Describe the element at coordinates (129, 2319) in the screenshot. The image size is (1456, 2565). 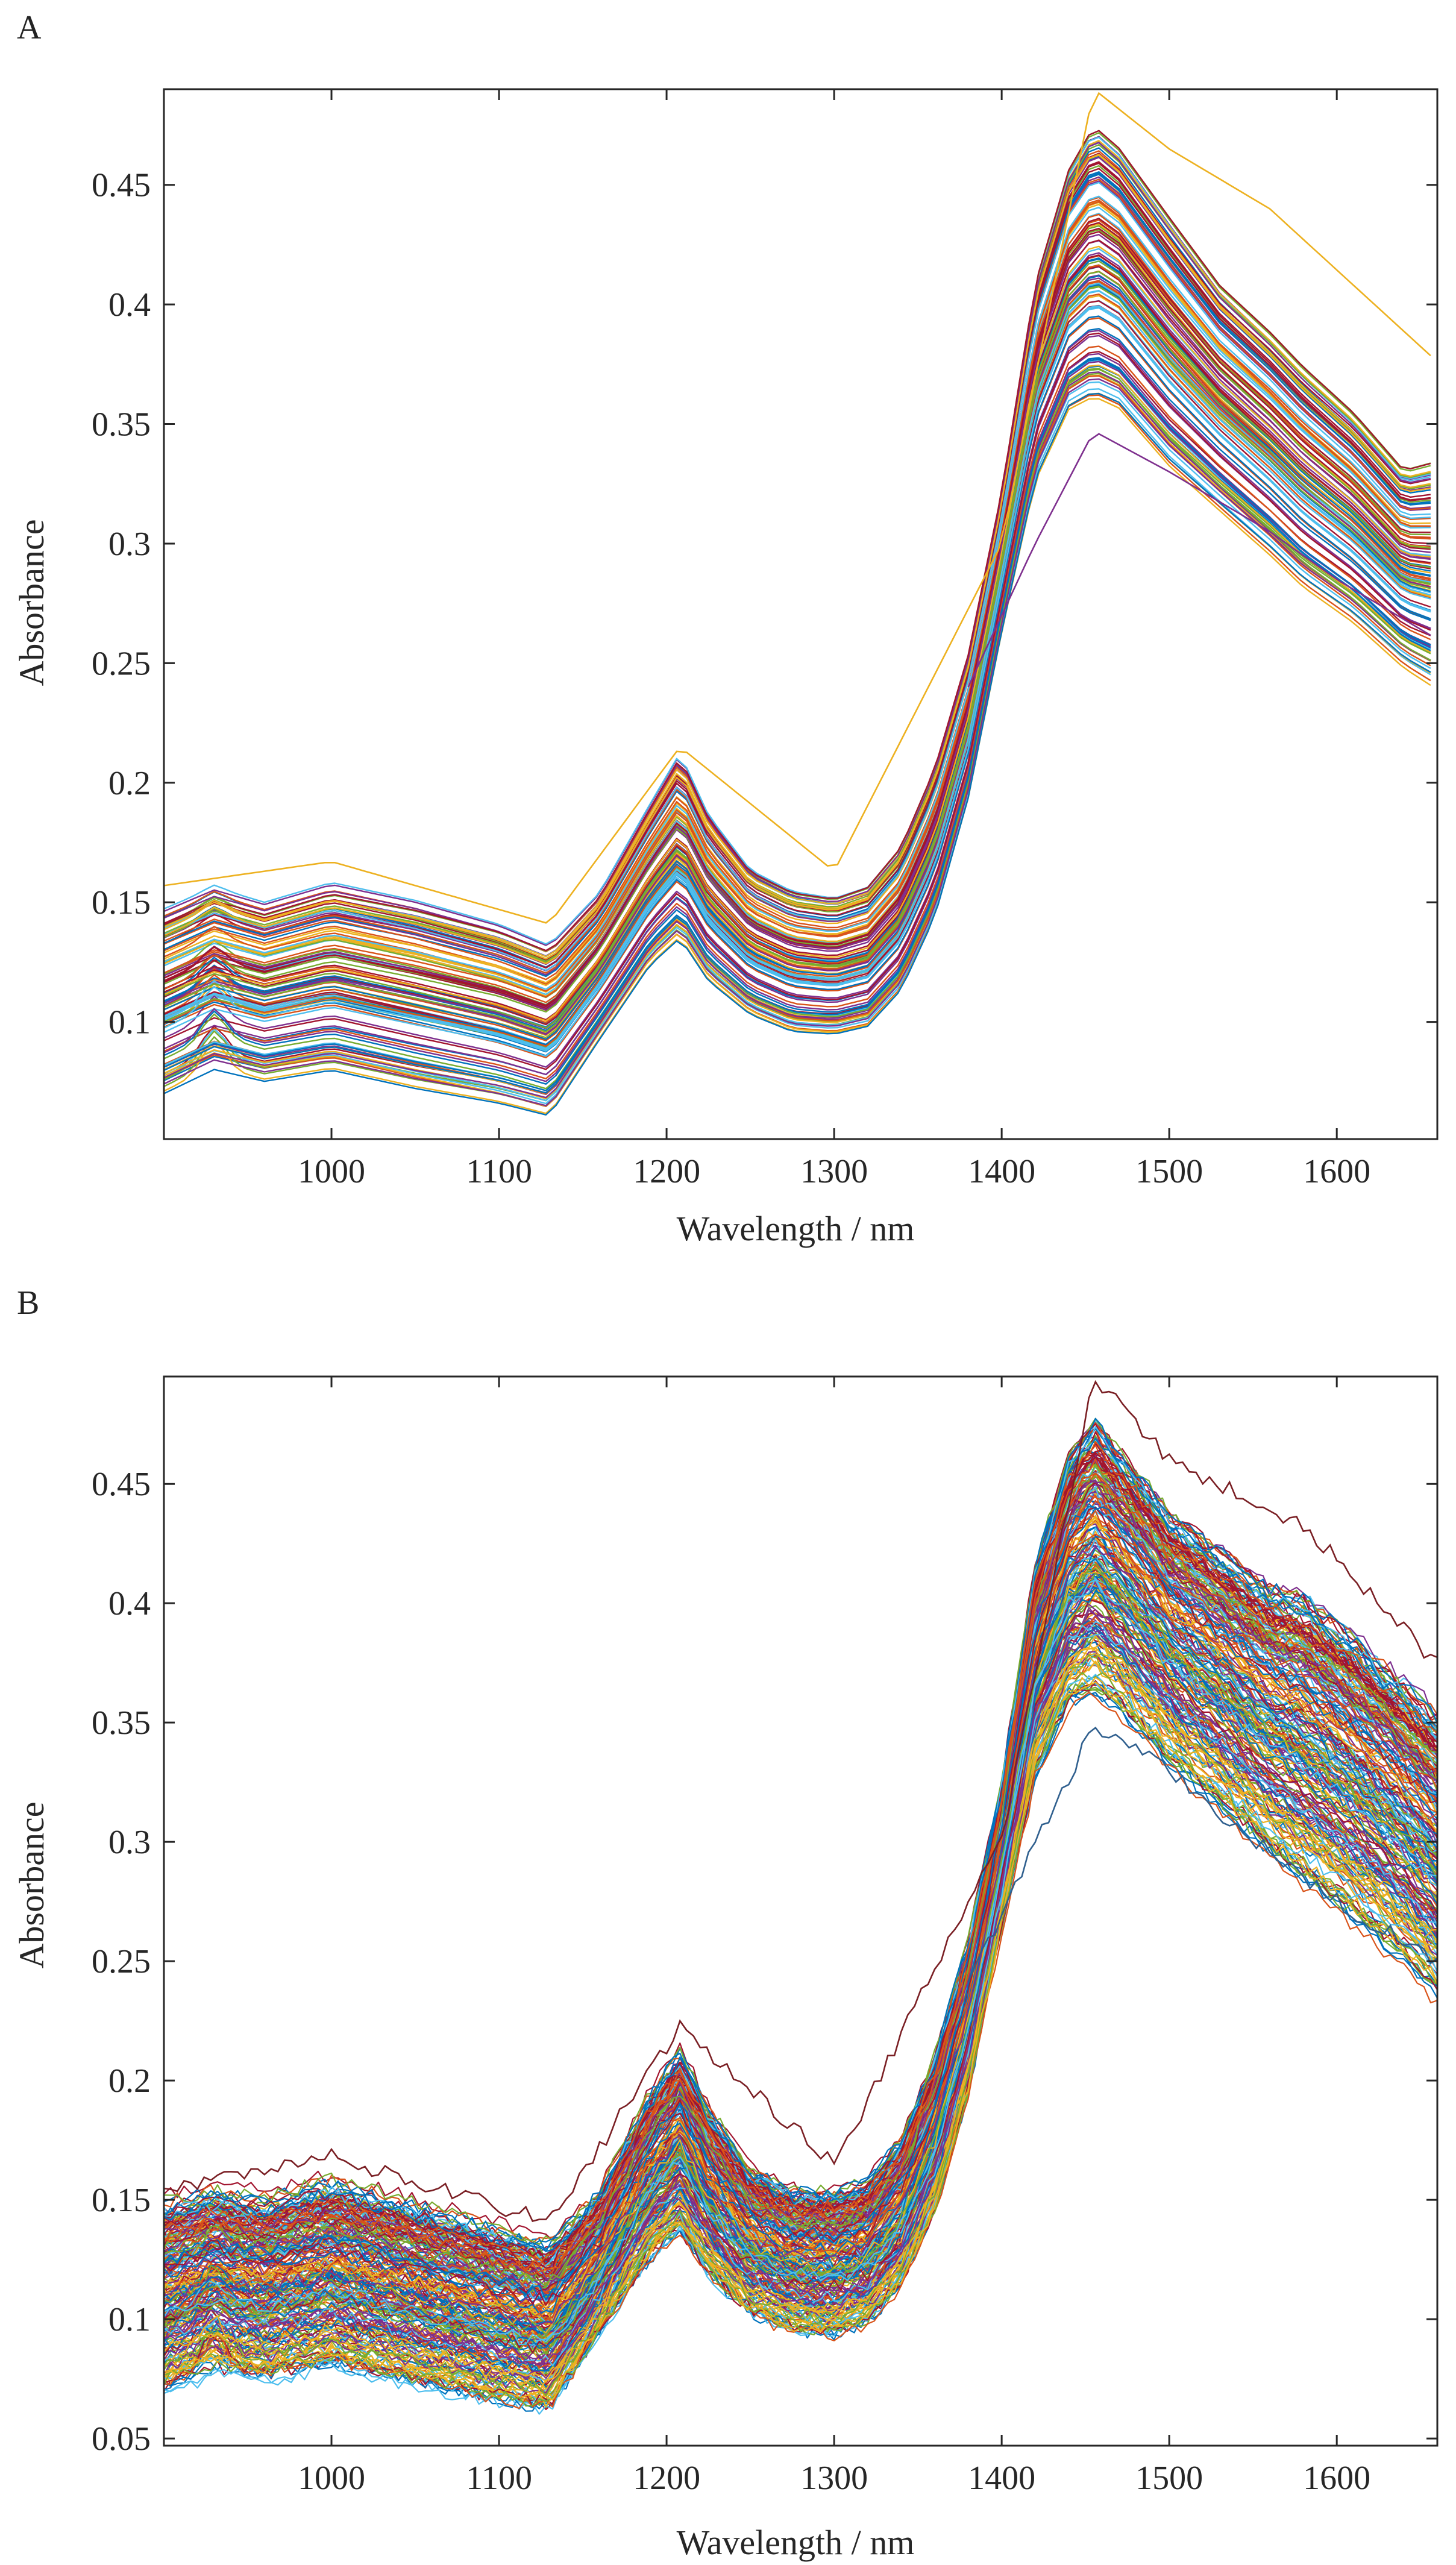
I see `y-tick-label: 0.1` at that location.